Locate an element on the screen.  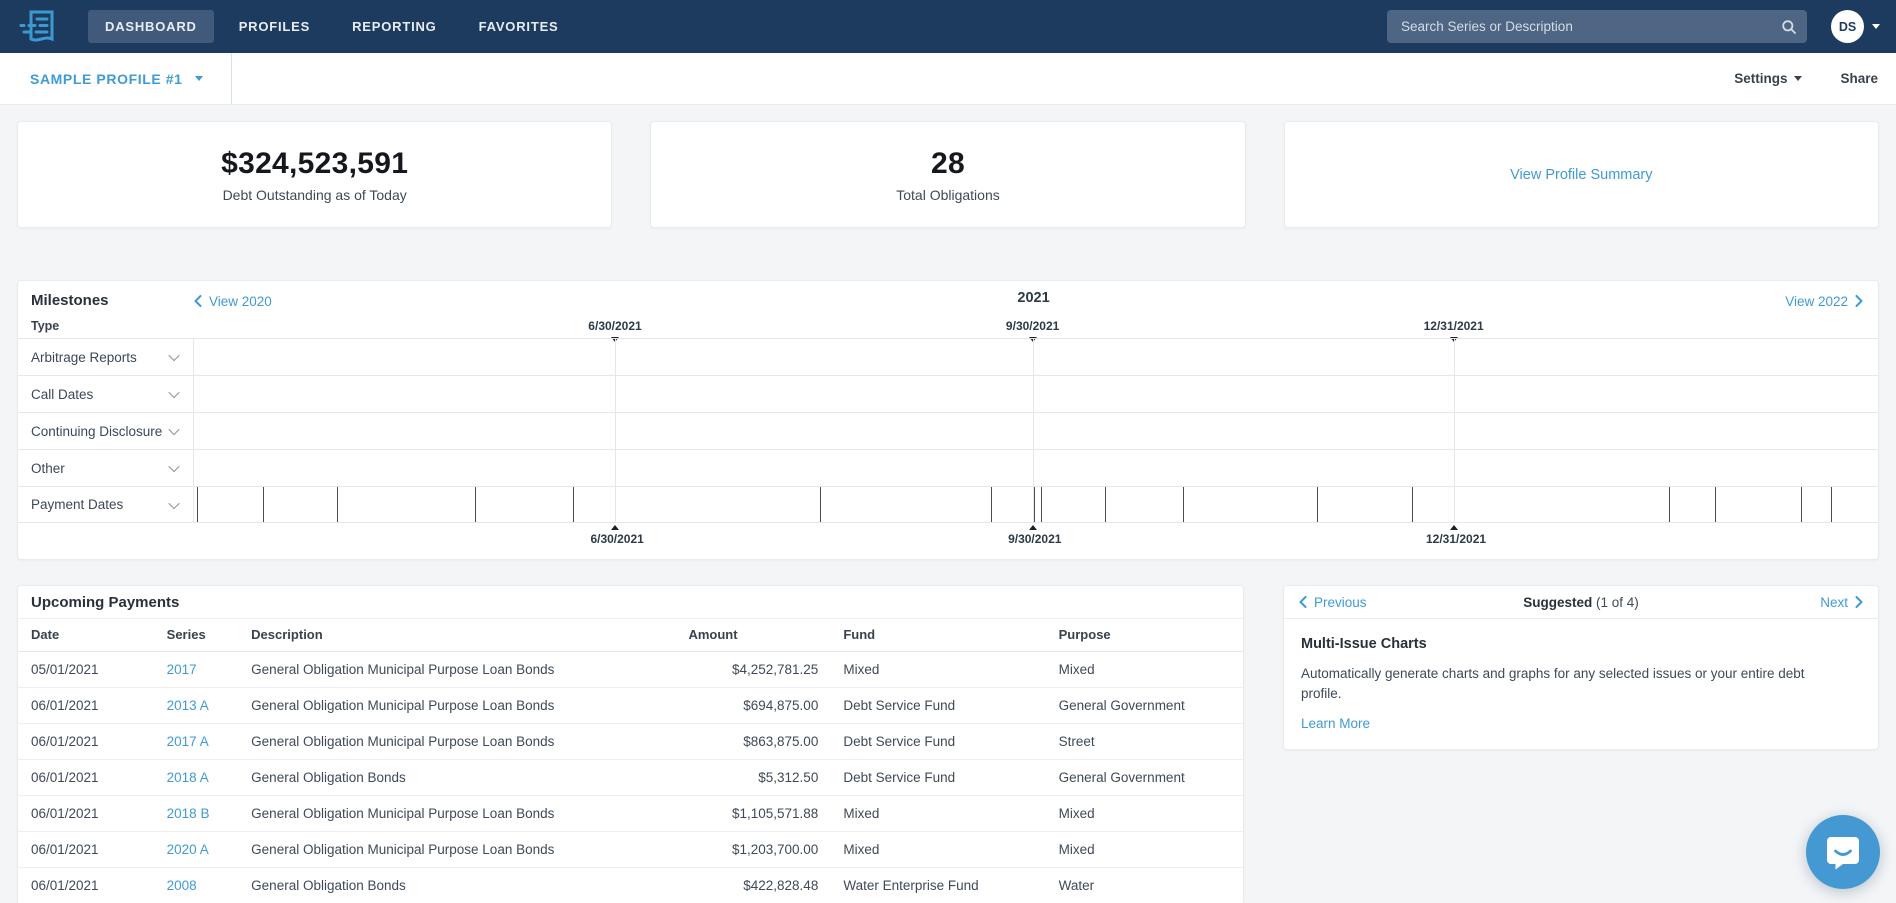
milestone-row-track is located at coordinates (1036, 357).